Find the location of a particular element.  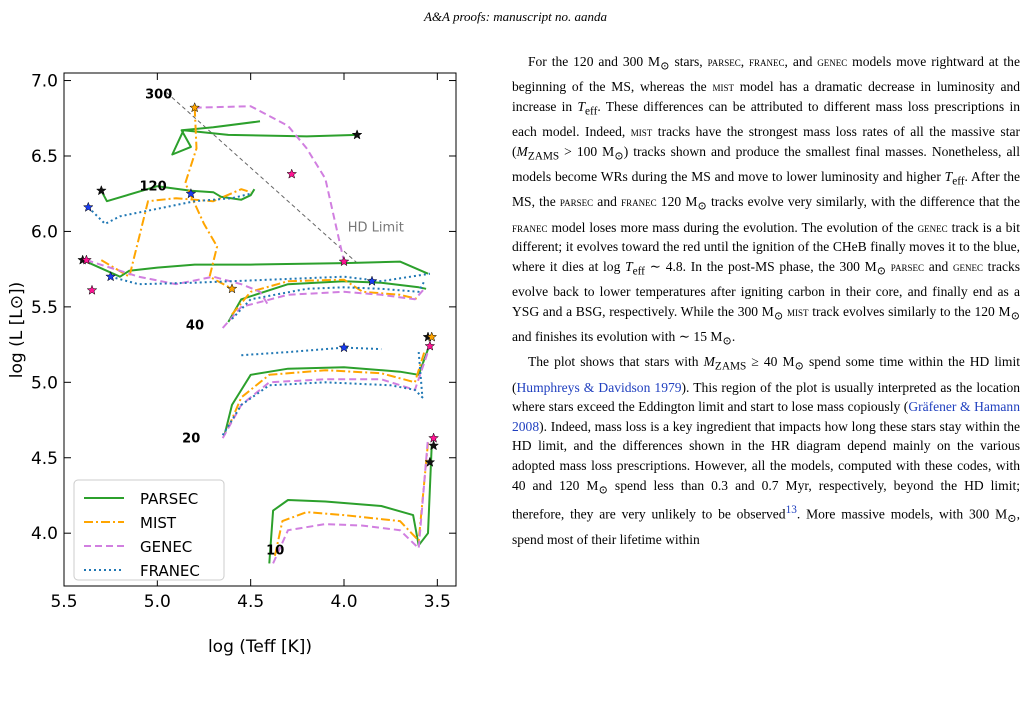

mass-label: 10 is located at coordinates (275, 550).